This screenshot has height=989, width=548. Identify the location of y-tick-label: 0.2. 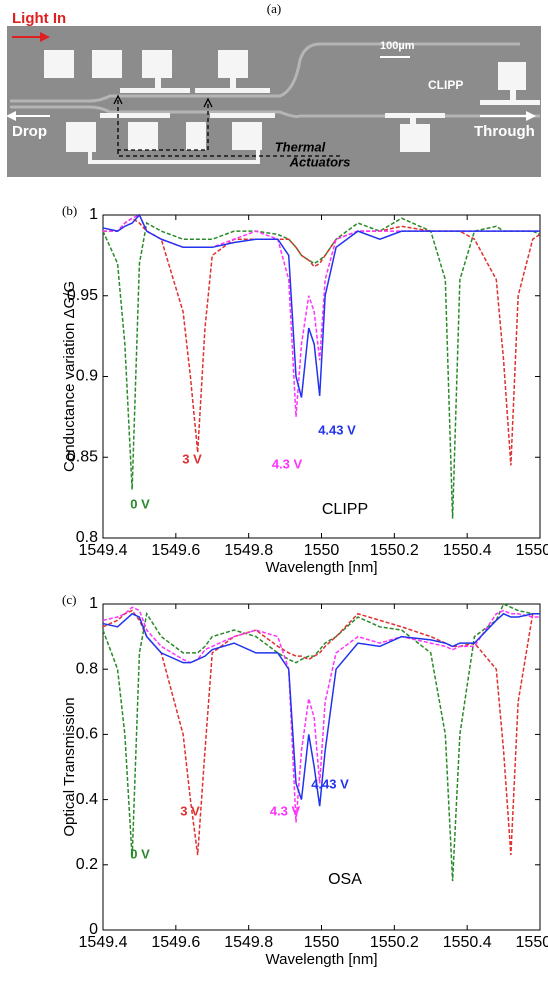
(87, 864).